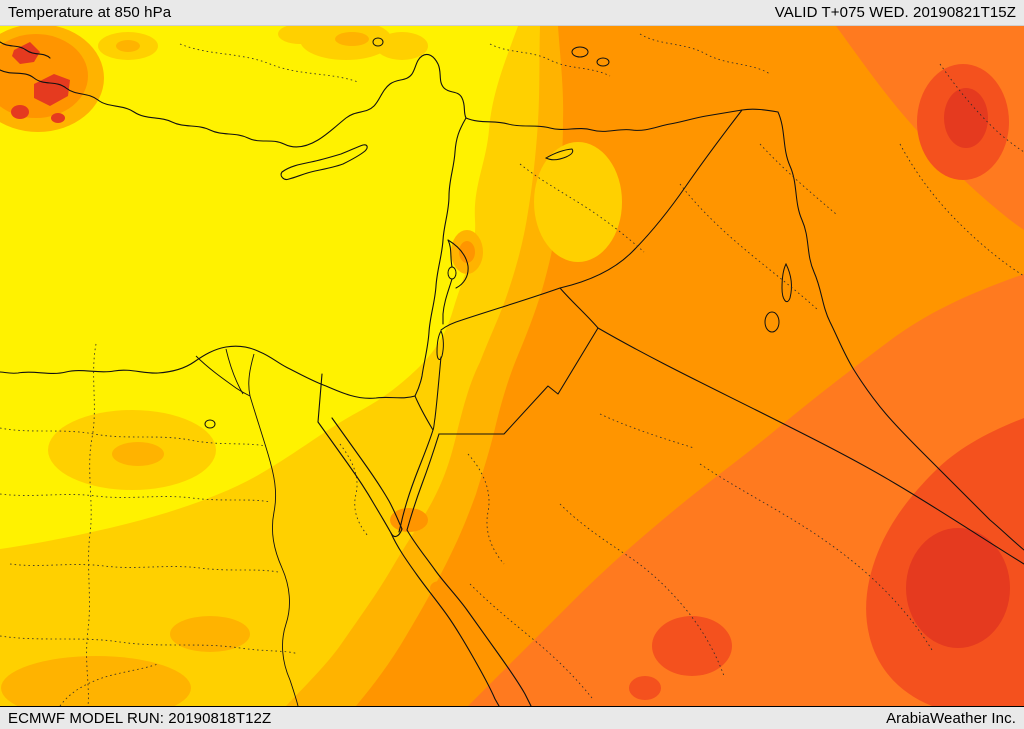 Image resolution: width=1024 pixels, height=729 pixels. I want to click on dead-sea, so click(440, 344).